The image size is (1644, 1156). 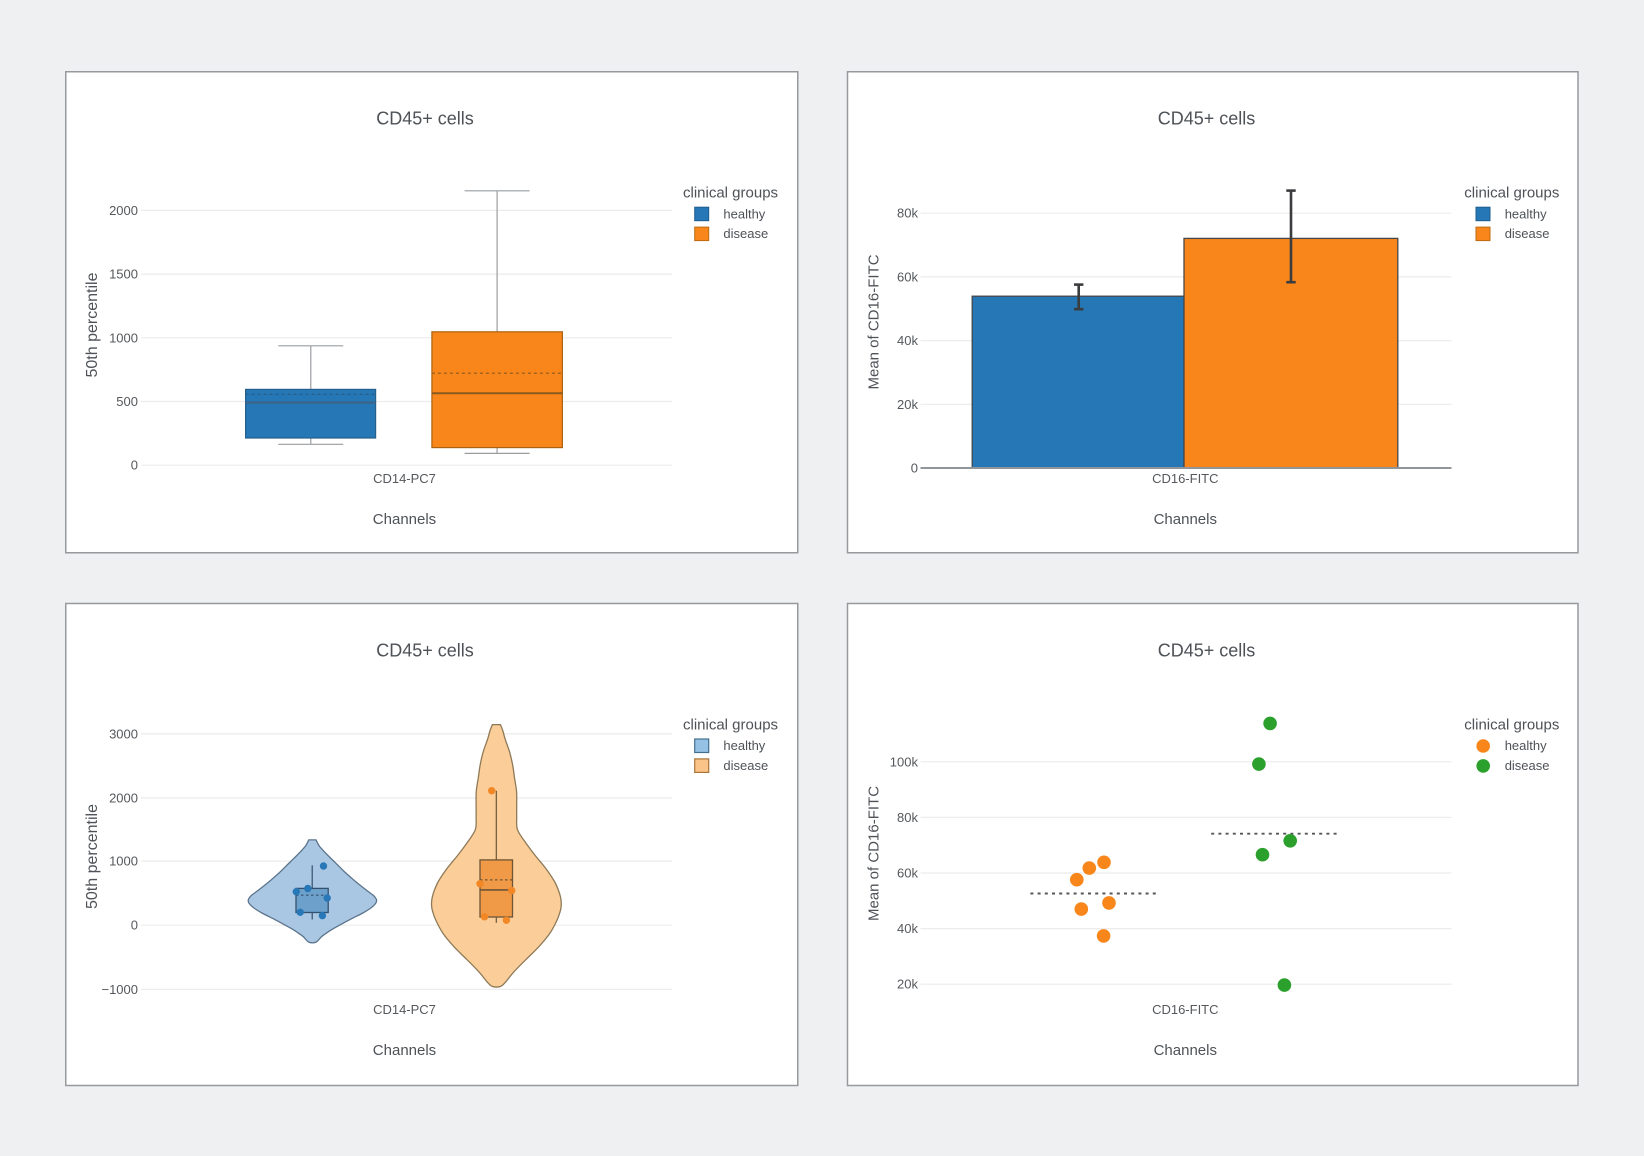 What do you see at coordinates (123, 733) in the screenshot?
I see `svg-text: 3000` at bounding box center [123, 733].